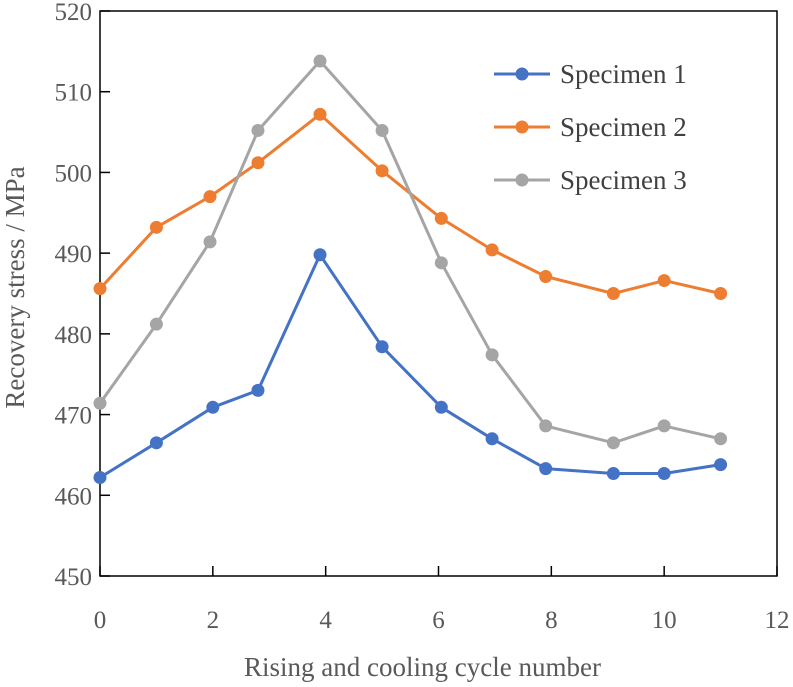  I want to click on x-tick-label: 8, so click(551, 620).